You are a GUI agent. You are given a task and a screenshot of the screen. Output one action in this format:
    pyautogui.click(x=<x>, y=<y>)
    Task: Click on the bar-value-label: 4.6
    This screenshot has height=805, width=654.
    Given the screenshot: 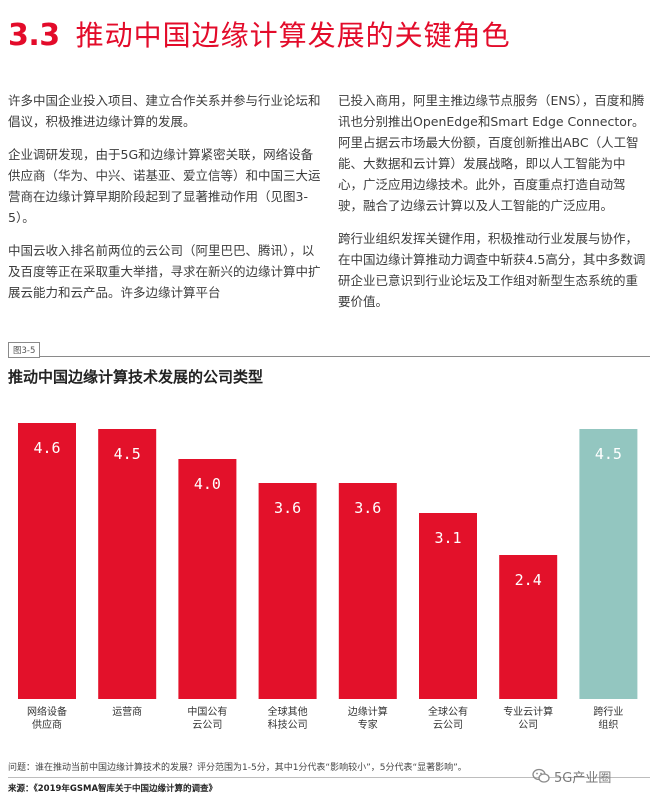 What is the action you would take?
    pyautogui.click(x=46, y=448)
    